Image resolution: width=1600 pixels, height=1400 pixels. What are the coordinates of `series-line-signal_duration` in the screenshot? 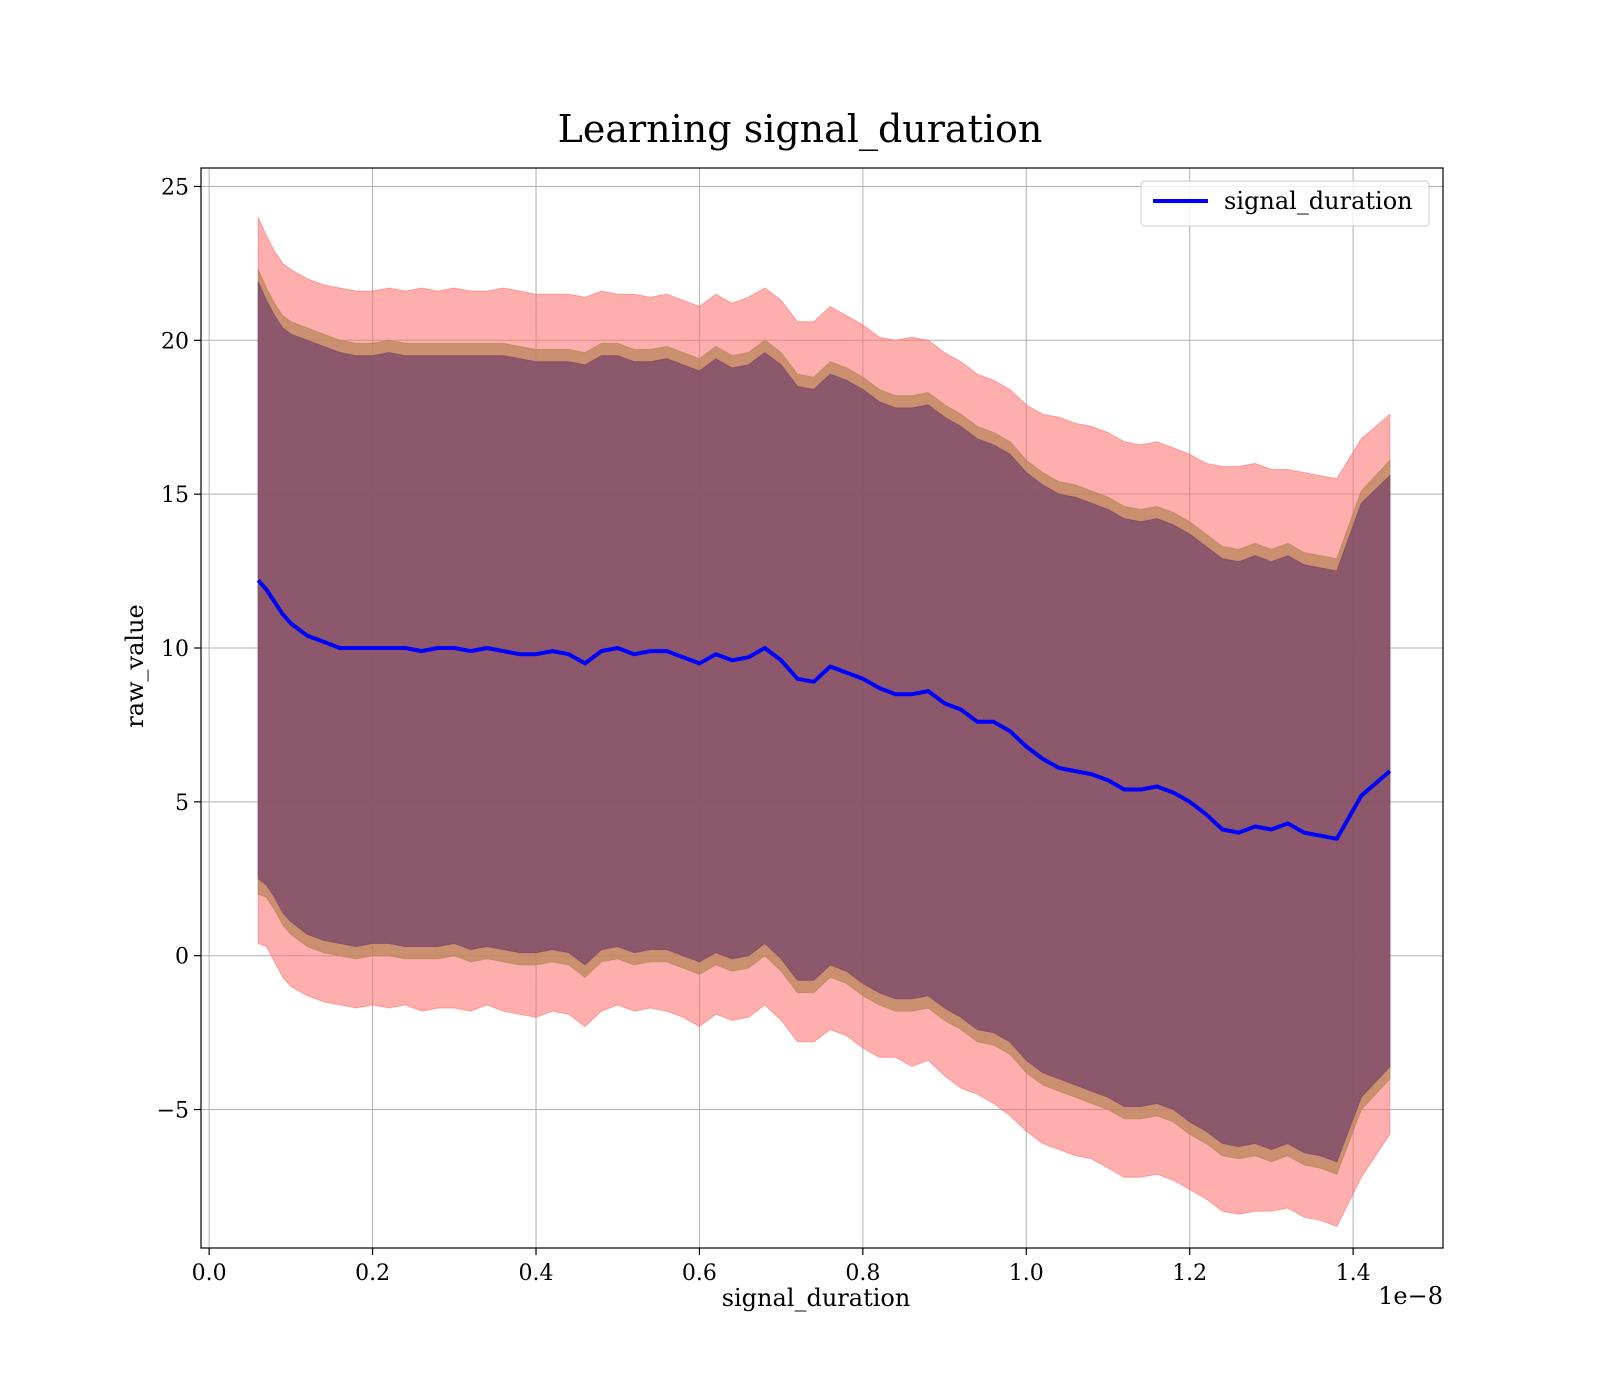 It's located at (824, 709).